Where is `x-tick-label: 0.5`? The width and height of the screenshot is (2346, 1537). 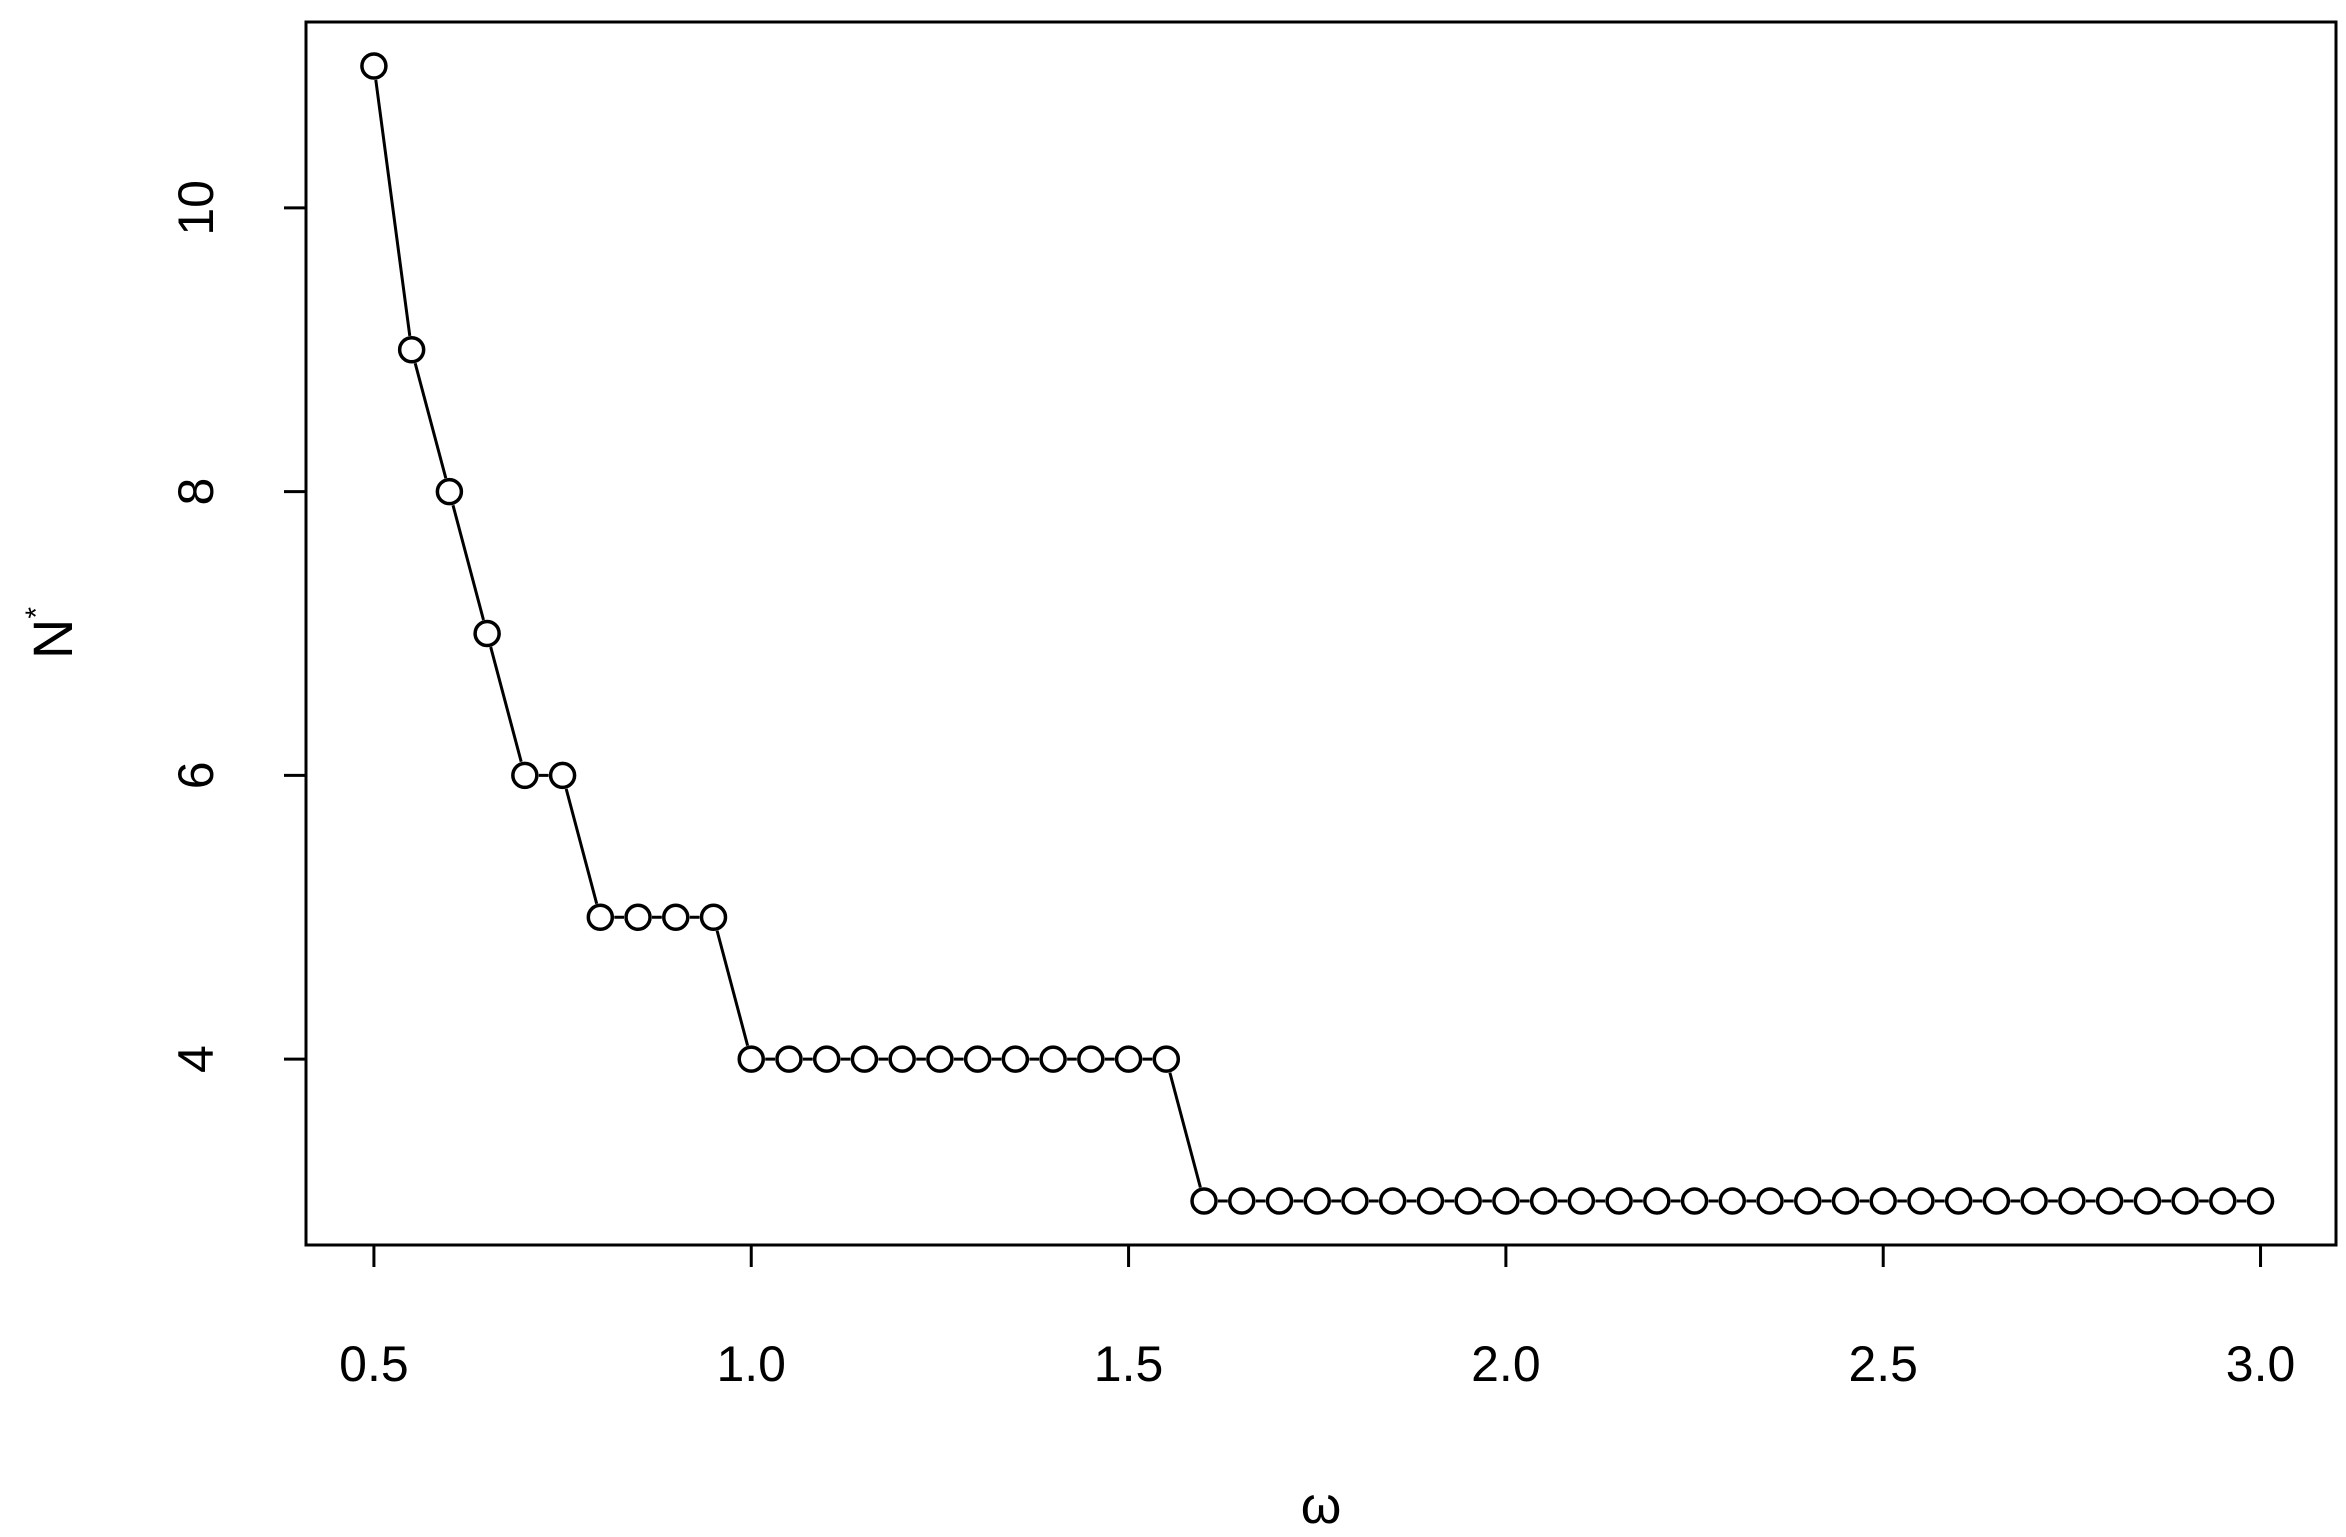 x-tick-label: 0.5 is located at coordinates (374, 1364).